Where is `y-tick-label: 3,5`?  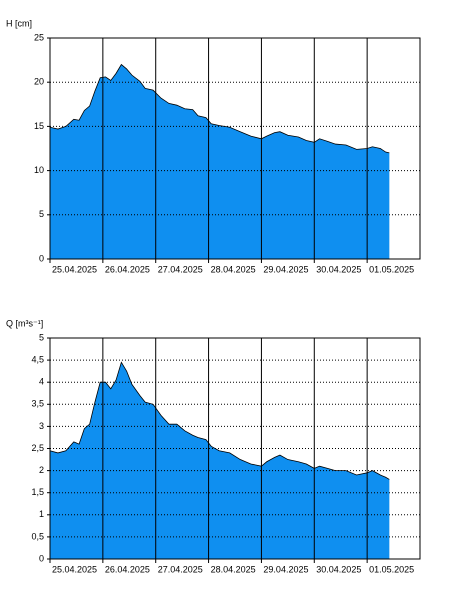 y-tick-label: 3,5 is located at coordinates (37, 404).